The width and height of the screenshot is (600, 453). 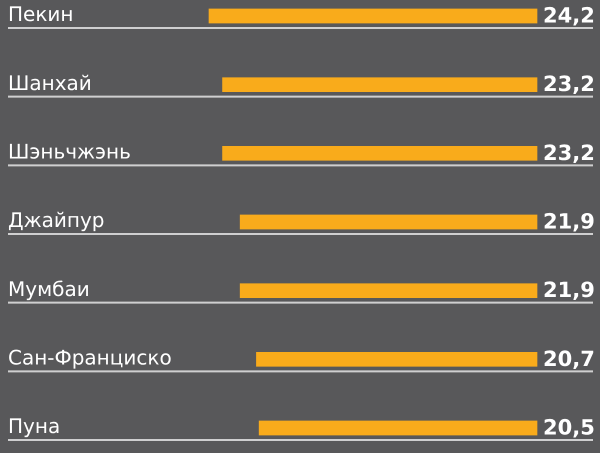 I want to click on y-tick-label: Шэньчжэнь, so click(x=69, y=152).